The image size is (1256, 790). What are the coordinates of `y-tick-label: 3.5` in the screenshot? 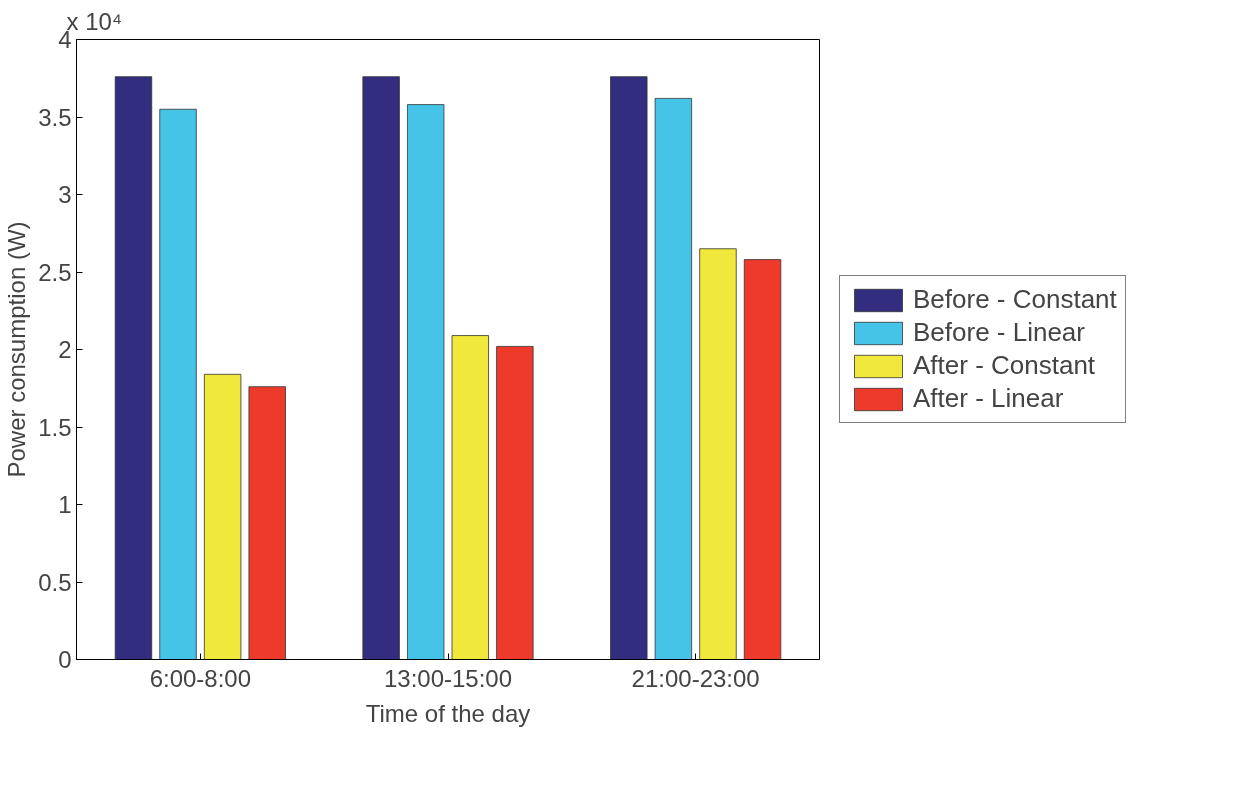 It's located at (55, 117).